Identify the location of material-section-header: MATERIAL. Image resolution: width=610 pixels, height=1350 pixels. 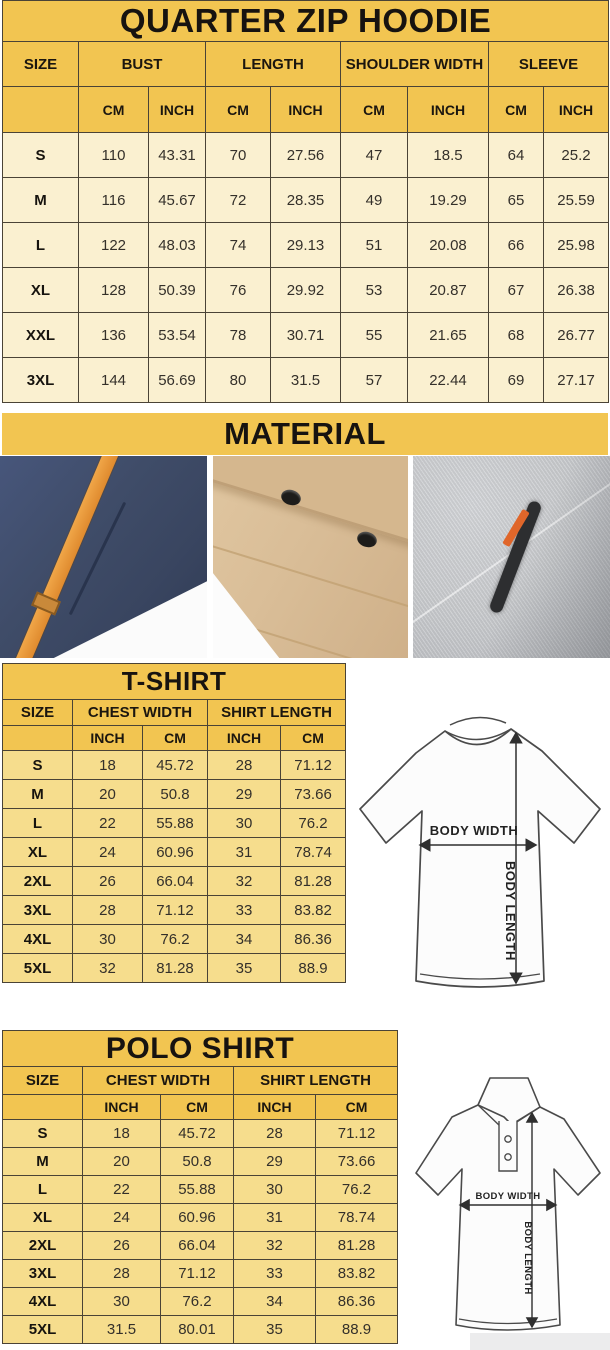
(305, 434).